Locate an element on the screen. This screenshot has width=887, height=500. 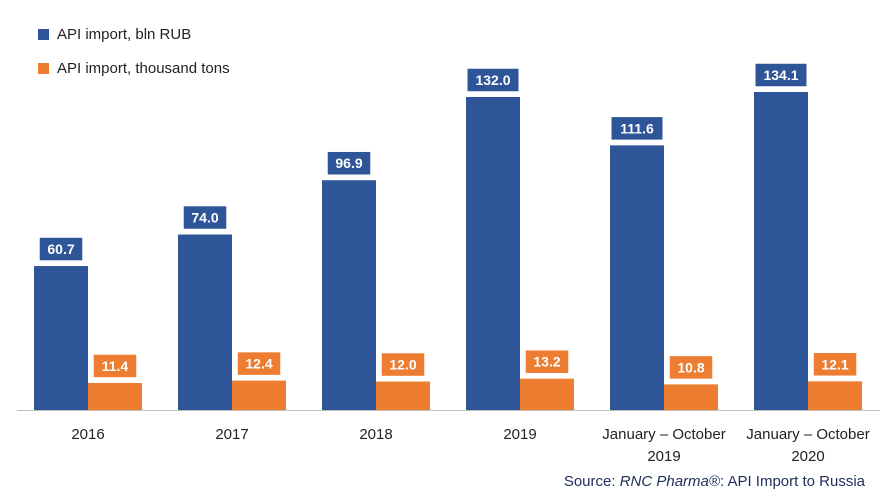
legend-swatch-tons is located at coordinates (43, 68).